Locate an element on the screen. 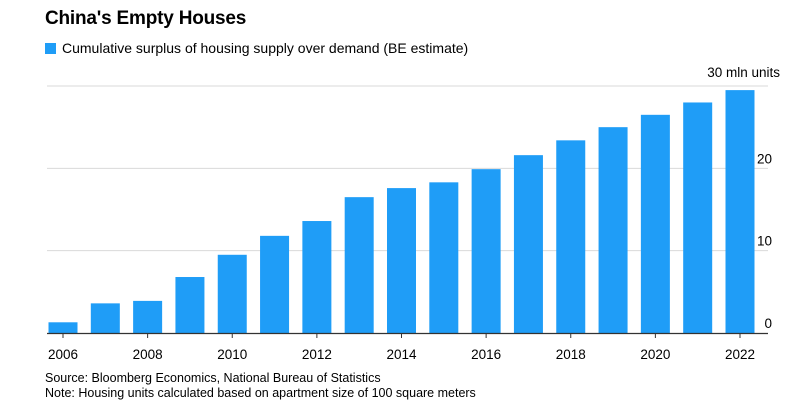 The height and width of the screenshot is (401, 812). y-tick-label-20: 20 is located at coordinates (764, 158).